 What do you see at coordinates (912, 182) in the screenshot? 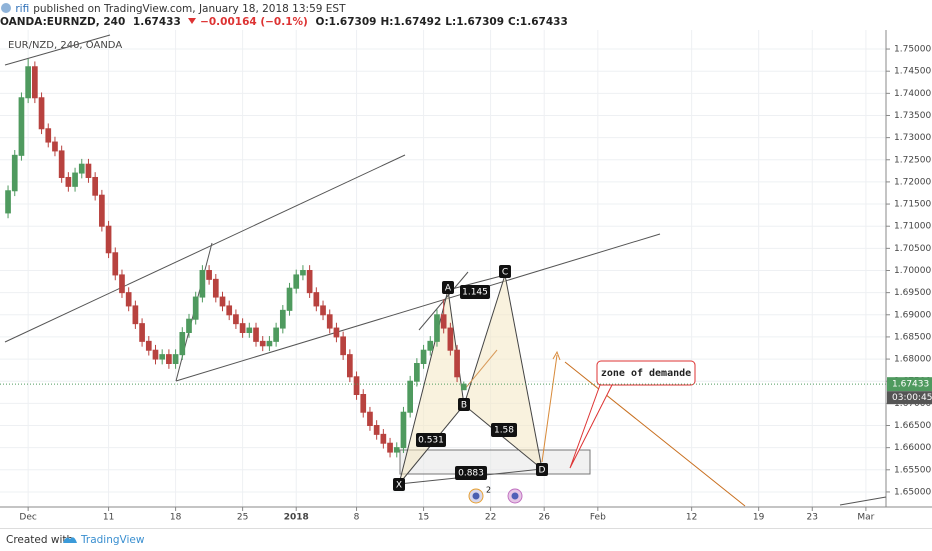
I see `y-tick-label: 1.72000` at bounding box center [912, 182].